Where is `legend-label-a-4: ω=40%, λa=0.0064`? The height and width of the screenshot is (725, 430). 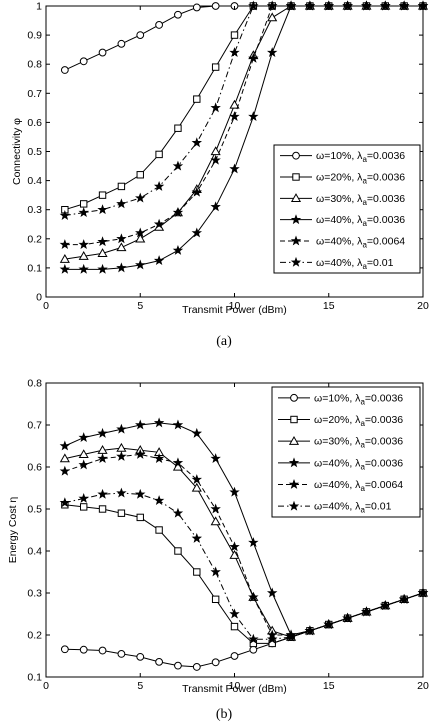
legend-label-a-4: ω=40%, λa=0.0064 is located at coordinates (360, 243).